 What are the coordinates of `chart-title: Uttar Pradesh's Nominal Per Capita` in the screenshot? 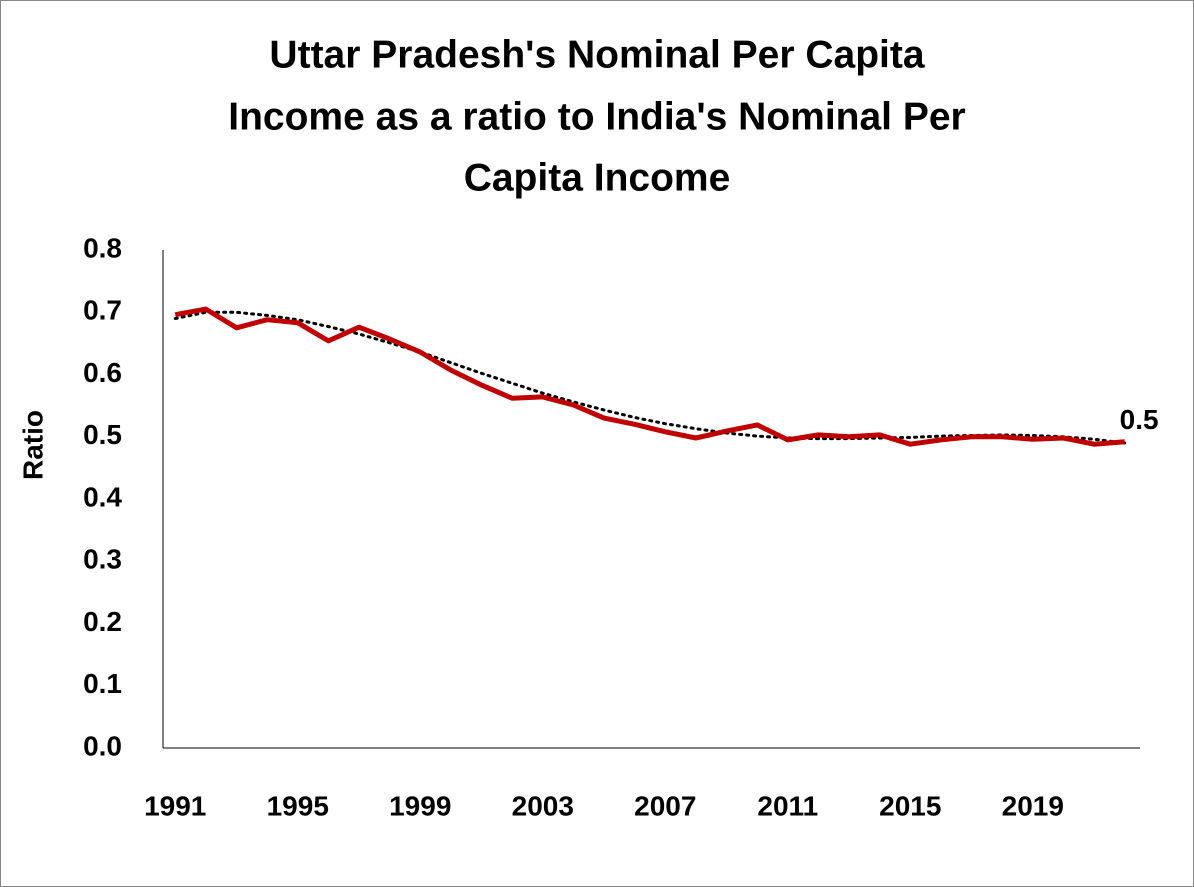 It's located at (596, 54).